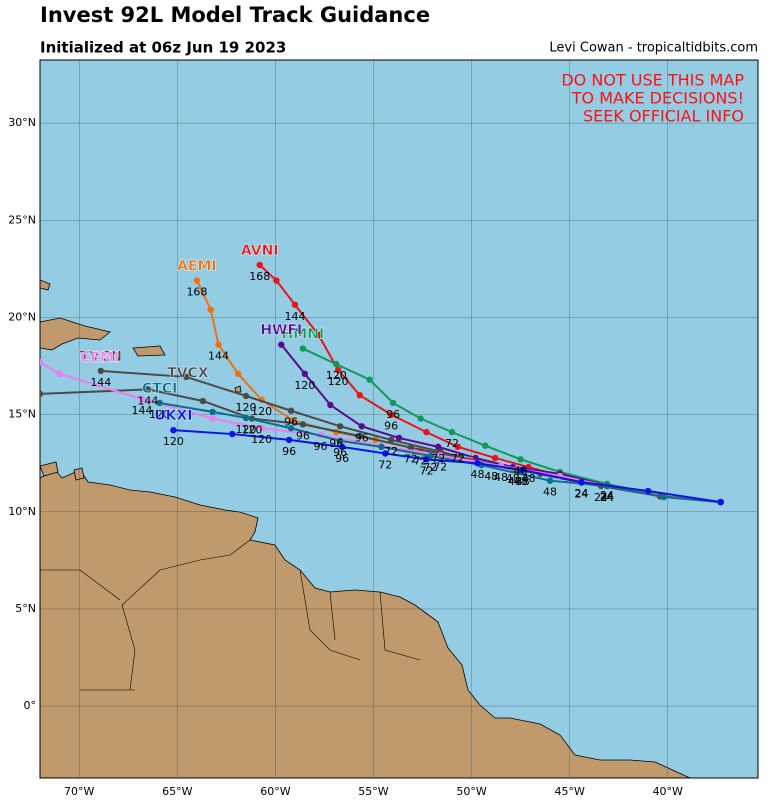 This screenshot has height=805, width=768. What do you see at coordinates (22, 511) in the screenshot?
I see `y-tick-label: 10°N` at bounding box center [22, 511].